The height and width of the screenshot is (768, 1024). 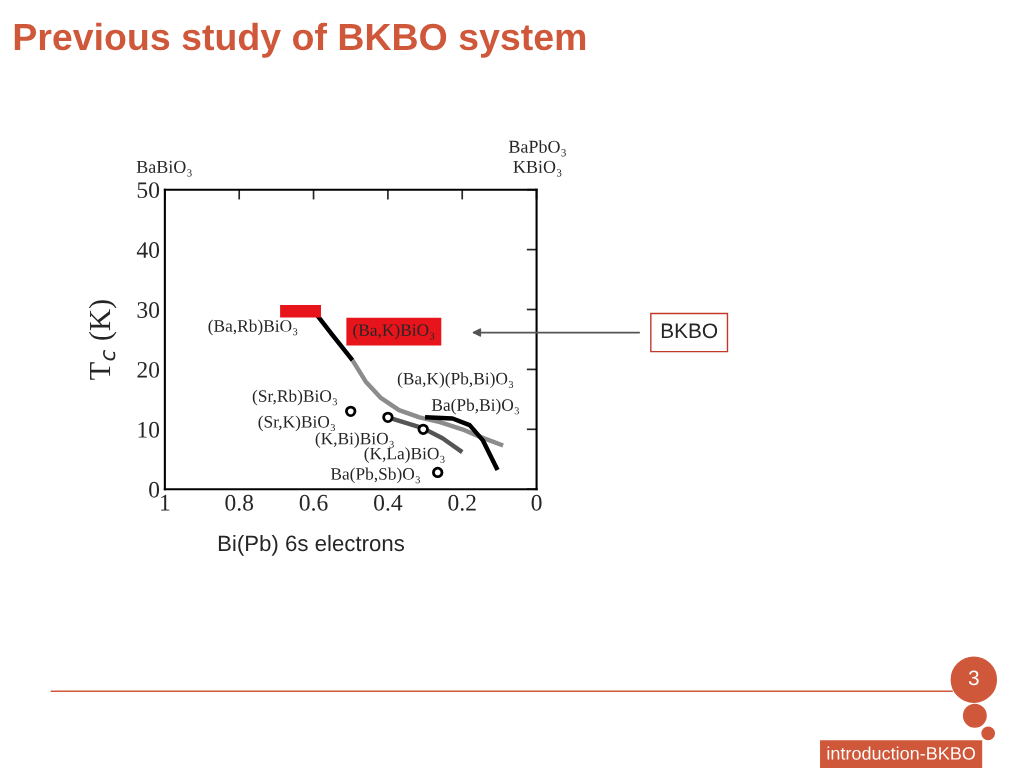 I want to click on x-tick-label: 0.6, so click(x=313, y=502).